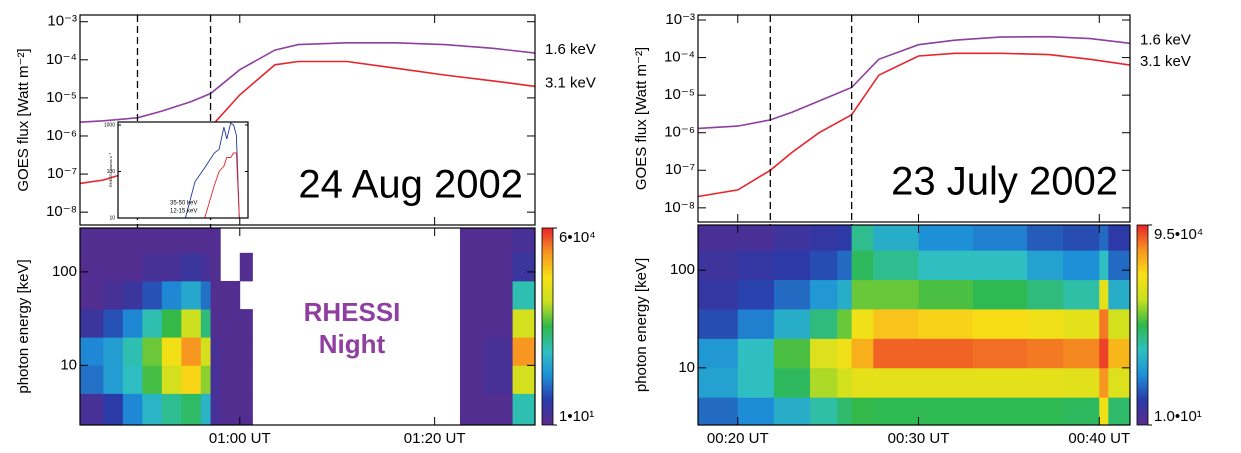  What do you see at coordinates (62, 21) in the screenshot?
I see `y-tick-label: 10⁻³` at bounding box center [62, 21].